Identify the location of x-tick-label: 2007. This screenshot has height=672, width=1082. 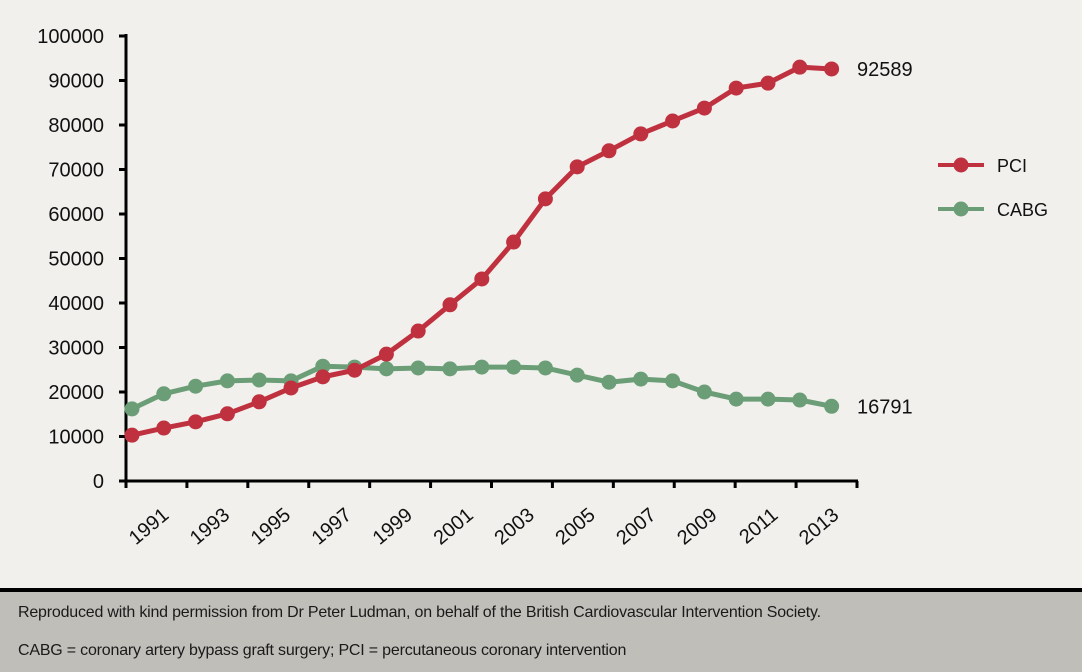
(636, 526).